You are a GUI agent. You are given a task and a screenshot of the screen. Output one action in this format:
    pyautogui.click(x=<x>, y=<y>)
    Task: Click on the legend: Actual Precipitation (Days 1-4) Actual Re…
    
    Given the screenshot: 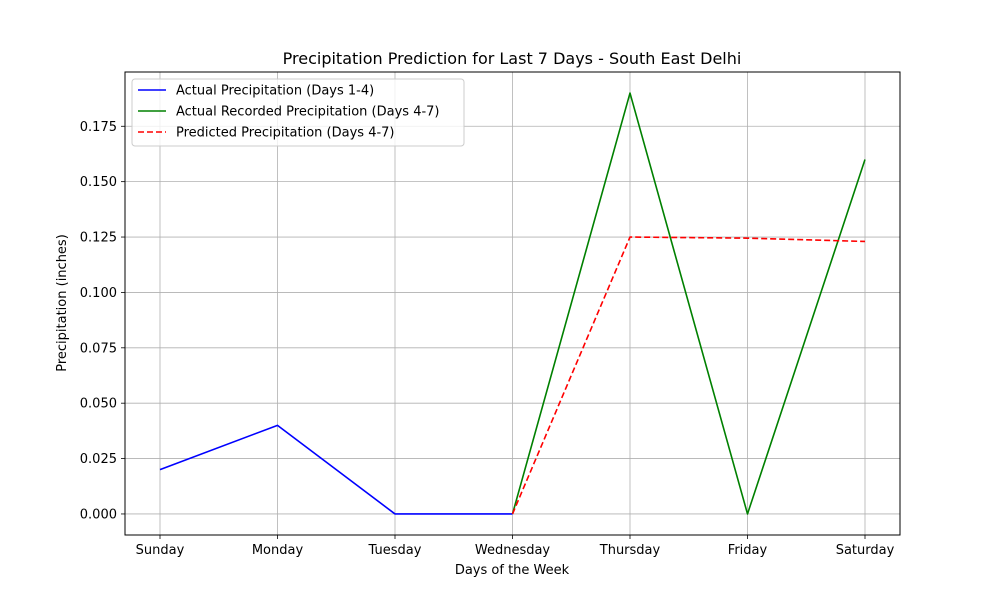 What is the action you would take?
    pyautogui.click(x=298, y=112)
    